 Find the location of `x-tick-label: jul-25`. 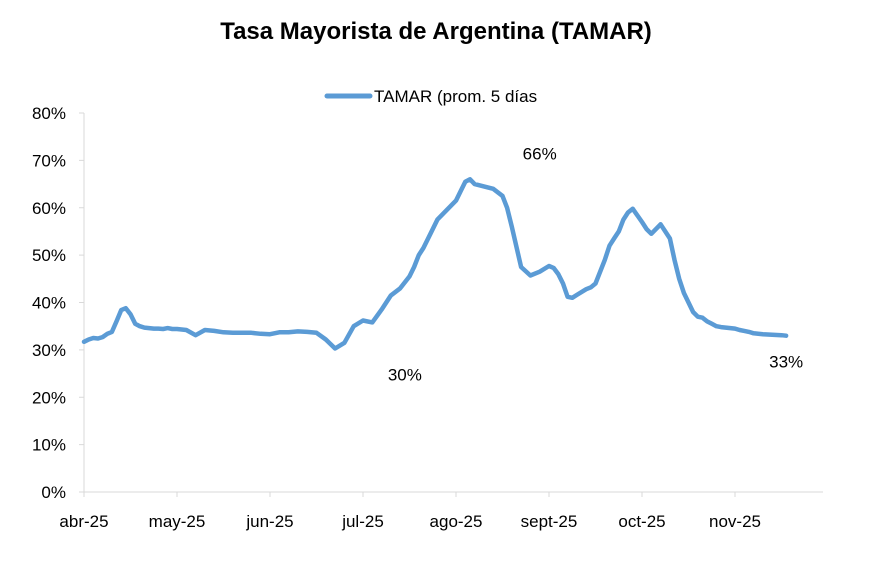

x-tick-label: jul-25 is located at coordinates (362, 521).